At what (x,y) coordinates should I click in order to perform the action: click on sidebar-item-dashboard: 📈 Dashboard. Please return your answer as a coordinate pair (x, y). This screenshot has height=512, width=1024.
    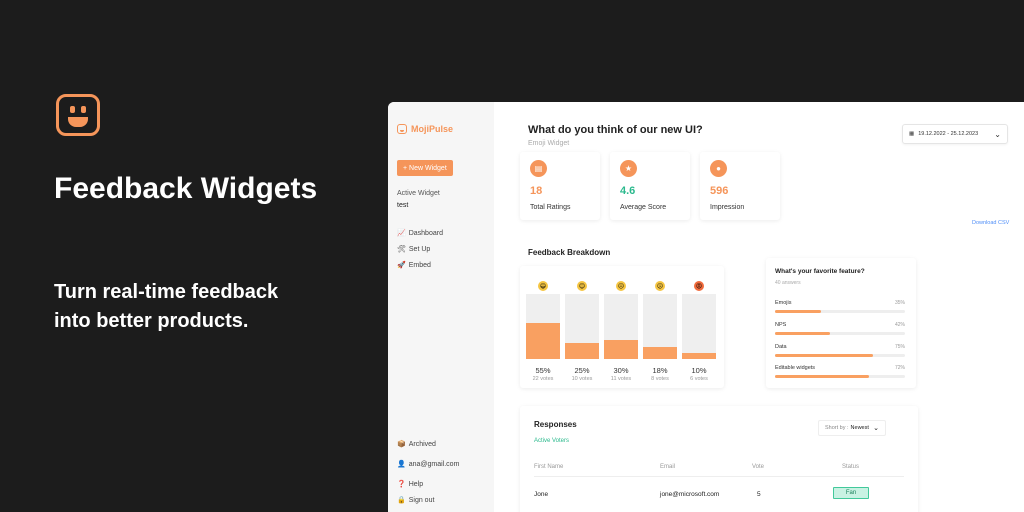
    Looking at the image, I should click on (420, 233).